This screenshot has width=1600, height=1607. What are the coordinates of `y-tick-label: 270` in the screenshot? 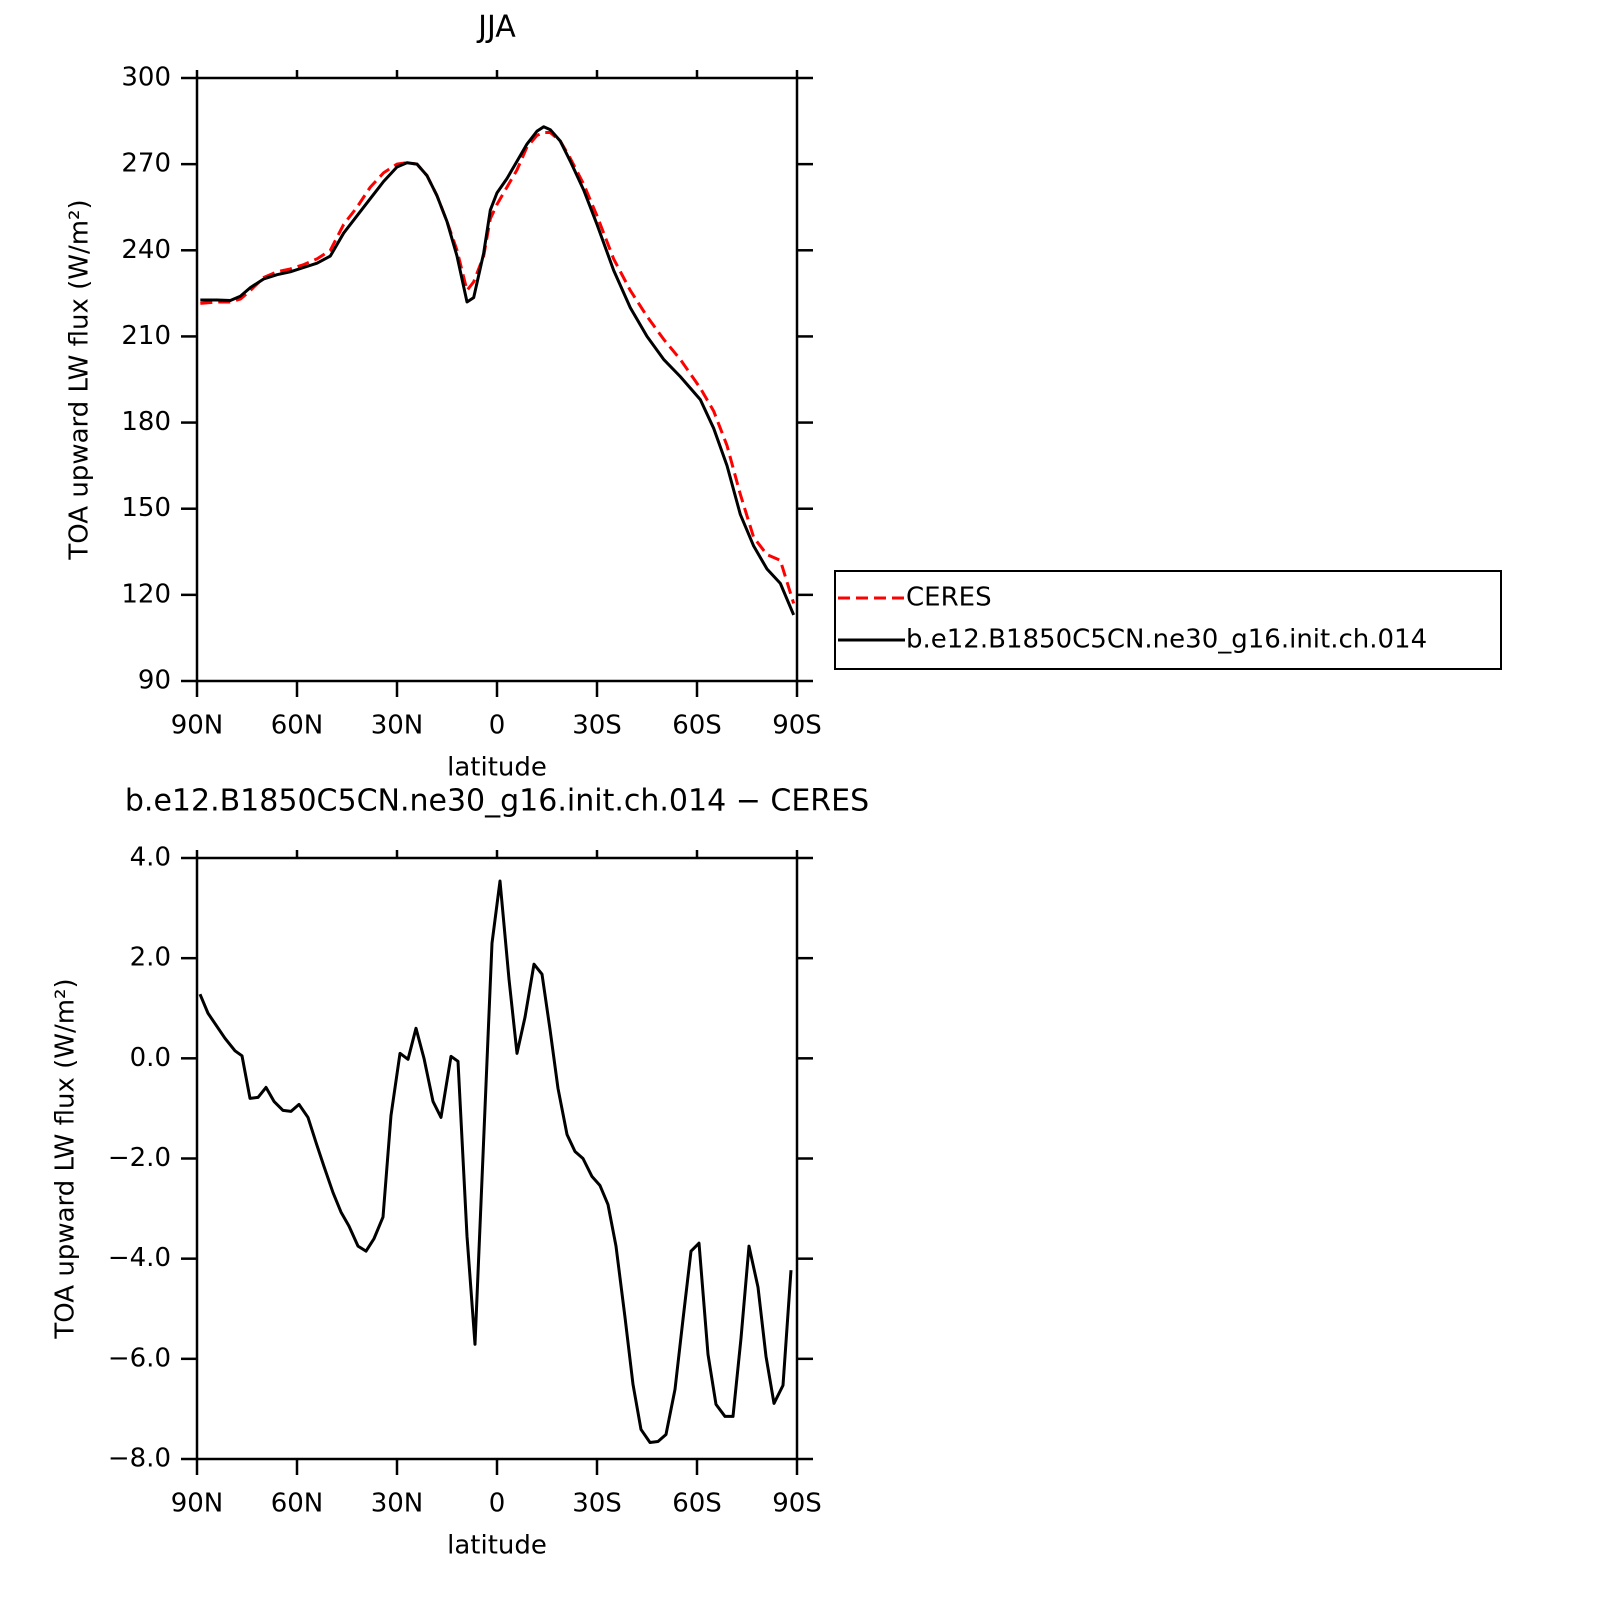 It's located at (146, 164).